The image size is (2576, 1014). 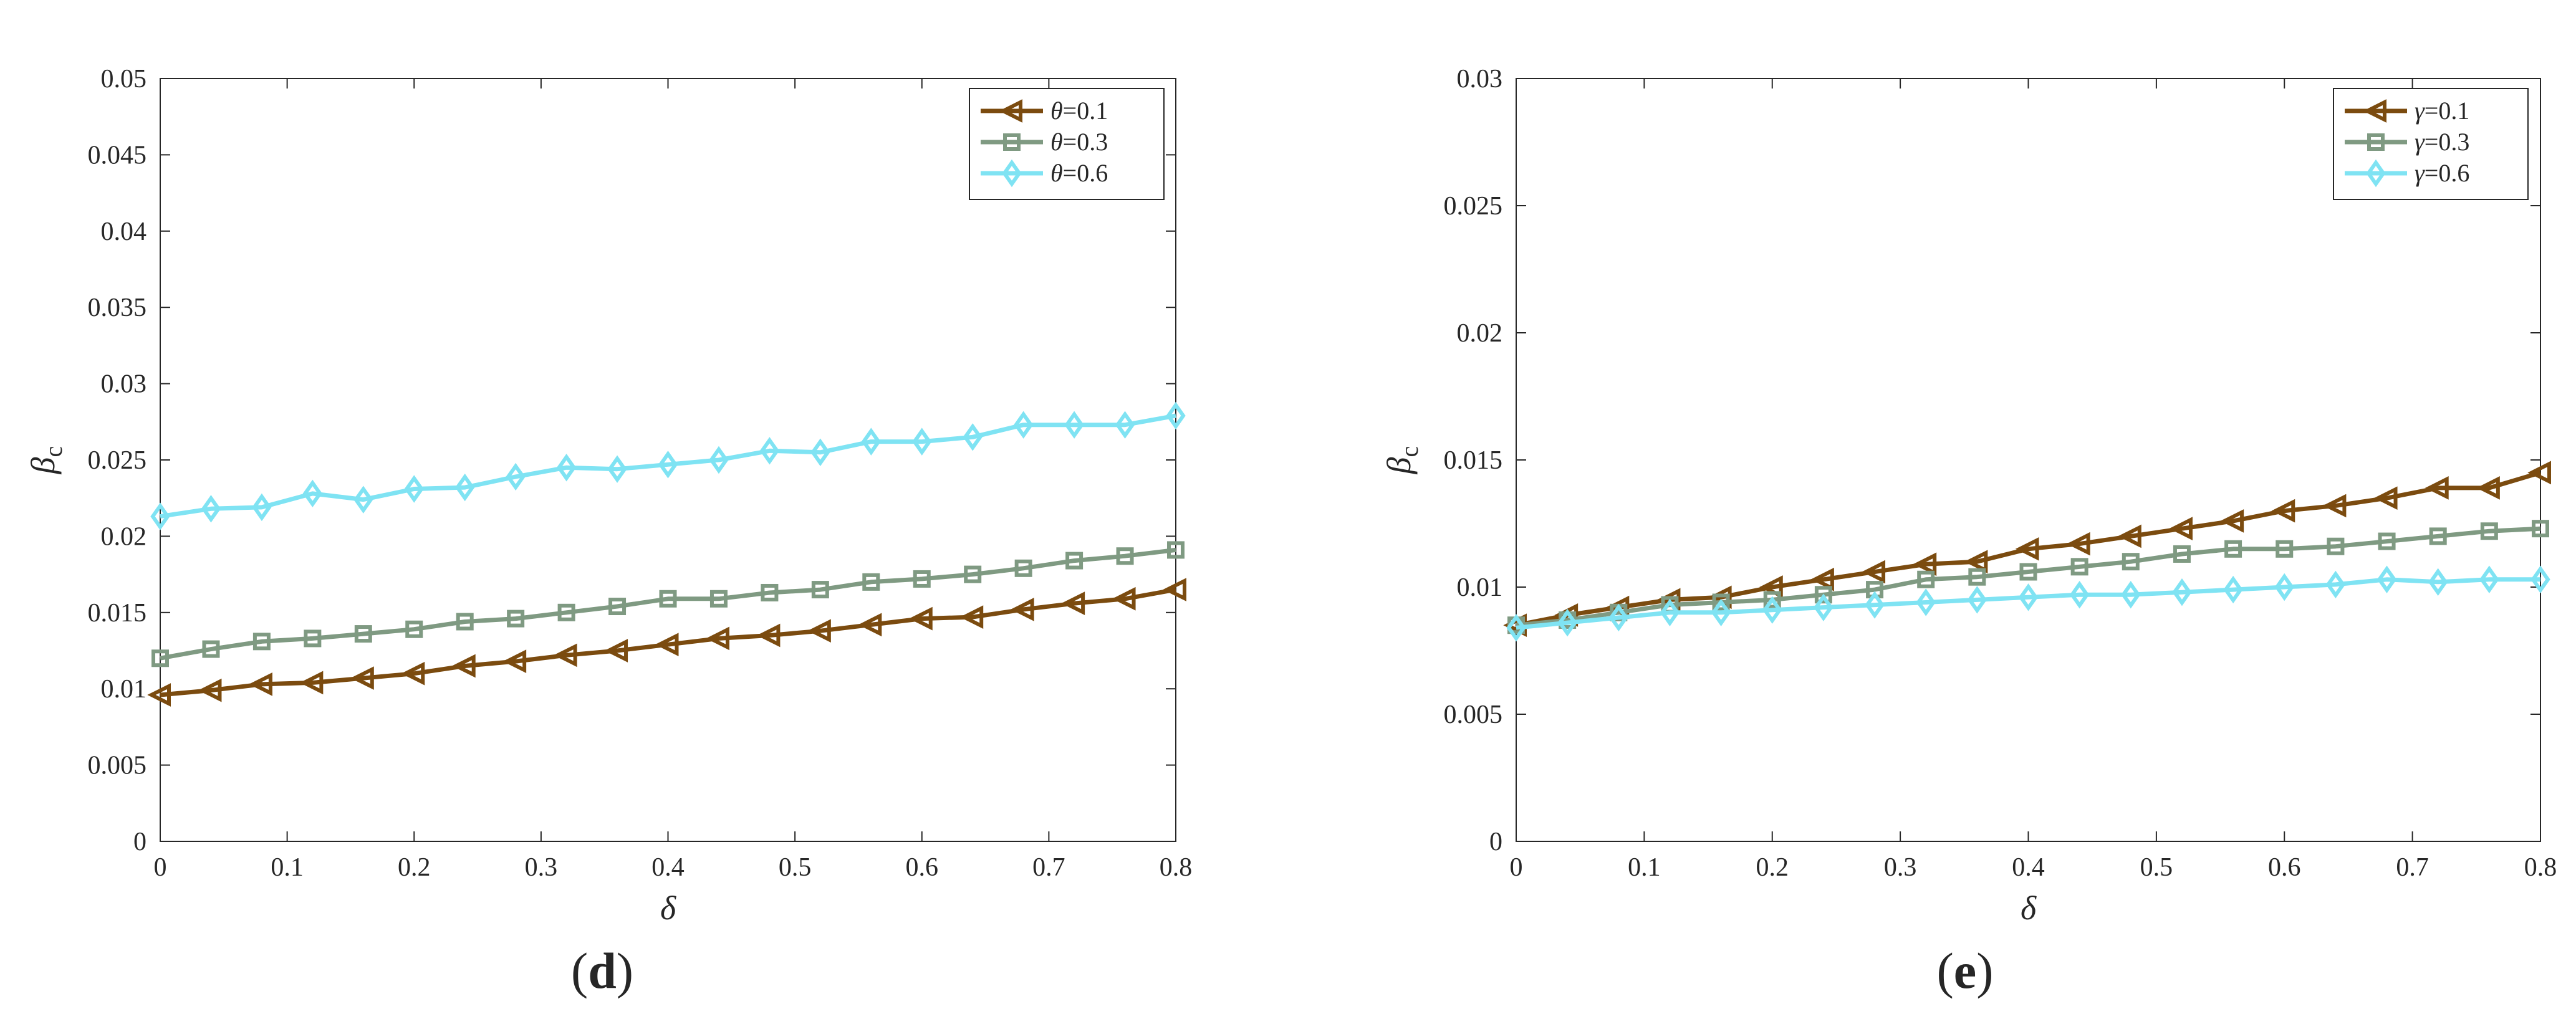 I want to click on chart-d-x-tick-label: 0.3, so click(x=541, y=868).